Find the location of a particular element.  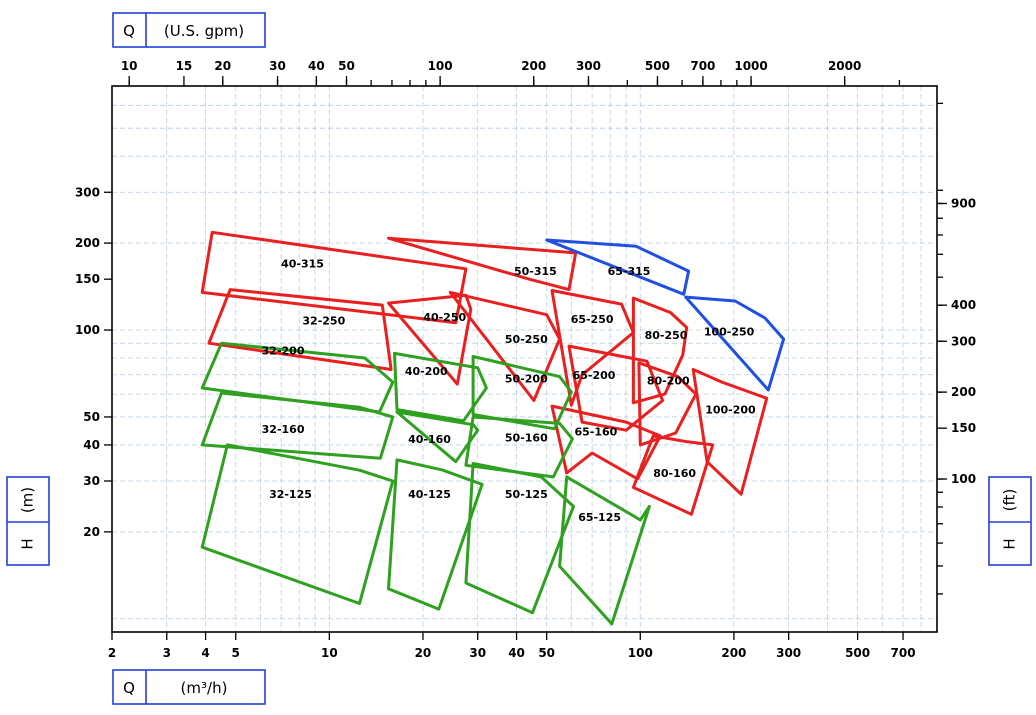

region-label-100-250: 100-250 is located at coordinates (729, 331).